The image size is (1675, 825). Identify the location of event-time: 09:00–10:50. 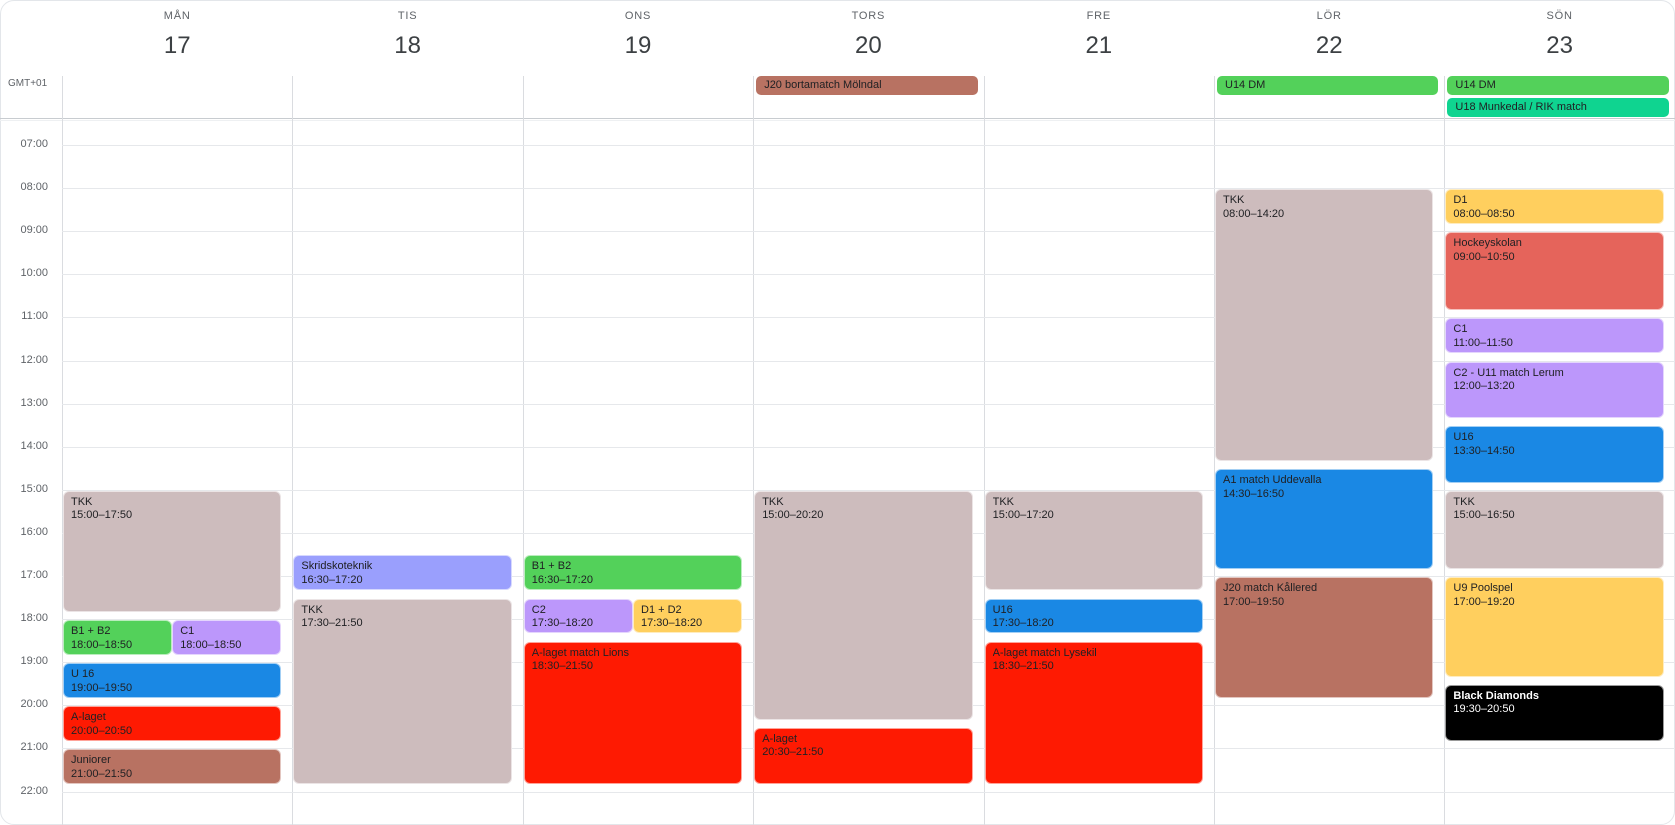
(1484, 256).